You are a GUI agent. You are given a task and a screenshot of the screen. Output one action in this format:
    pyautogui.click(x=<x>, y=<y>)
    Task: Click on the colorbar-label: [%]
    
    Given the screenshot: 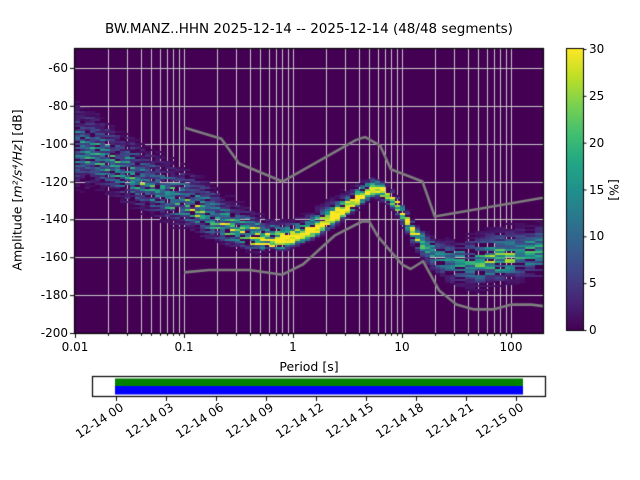 What is the action you would take?
    pyautogui.click(x=614, y=190)
    